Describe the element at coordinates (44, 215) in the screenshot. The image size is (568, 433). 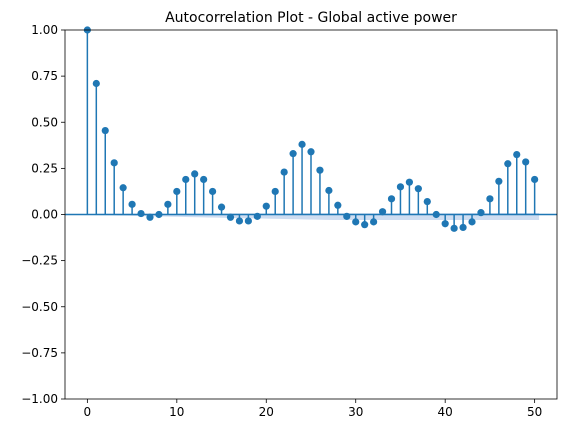
I see `y-tick-label-4: 0.00` at that location.